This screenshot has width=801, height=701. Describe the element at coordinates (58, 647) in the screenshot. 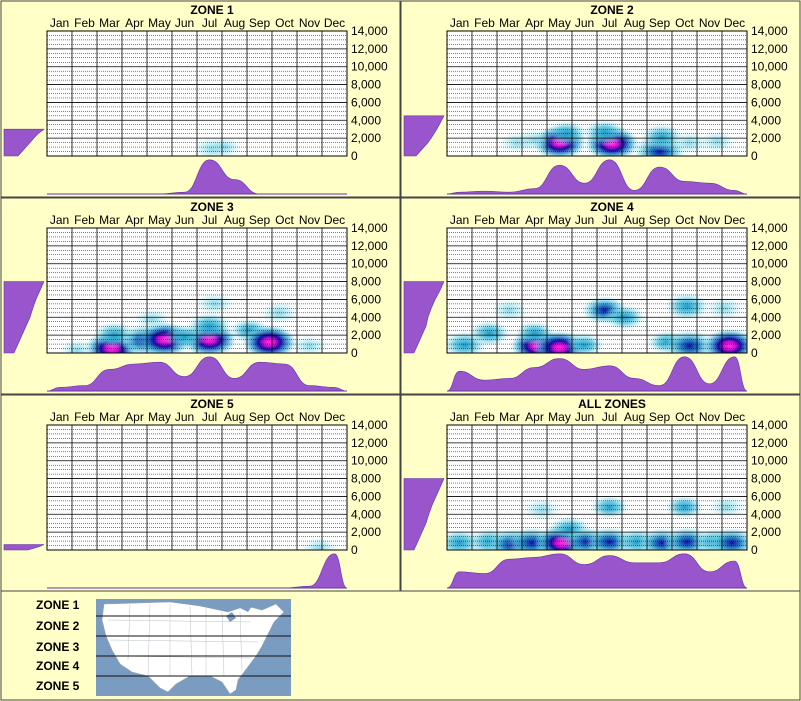

I see `legend-zone-3-label: ZONE 3` at that location.